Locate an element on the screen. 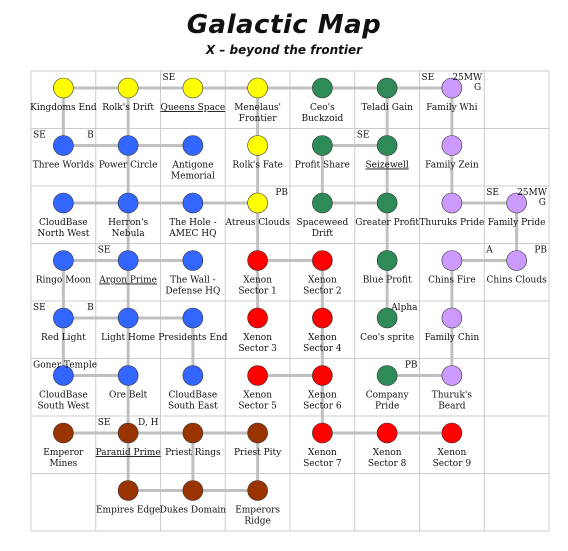 This screenshot has width=568, height=551. sector-argon-prime: Argon Prime SE is located at coordinates (127, 266).